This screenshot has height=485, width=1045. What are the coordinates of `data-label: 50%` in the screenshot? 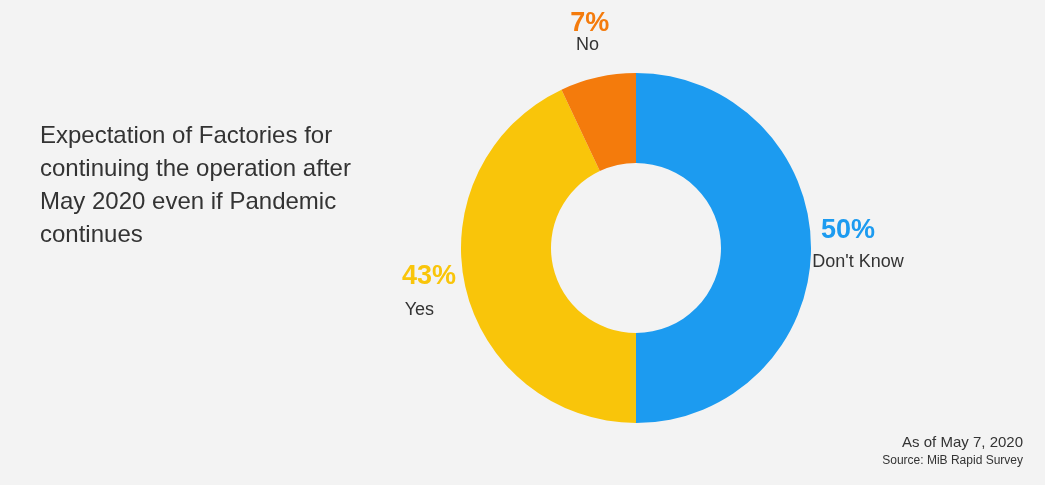 It's located at (848, 229).